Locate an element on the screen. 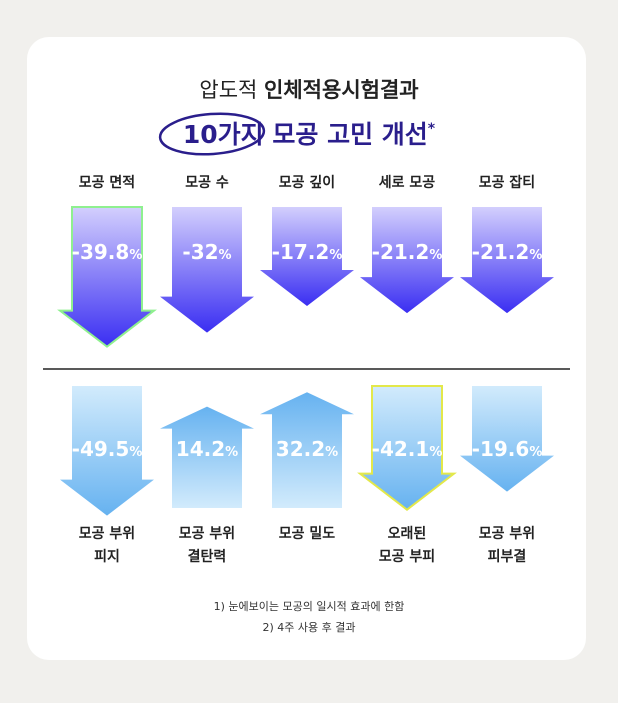  subtitle: 10가지 모공 고민 개선* is located at coordinates (309, 134).